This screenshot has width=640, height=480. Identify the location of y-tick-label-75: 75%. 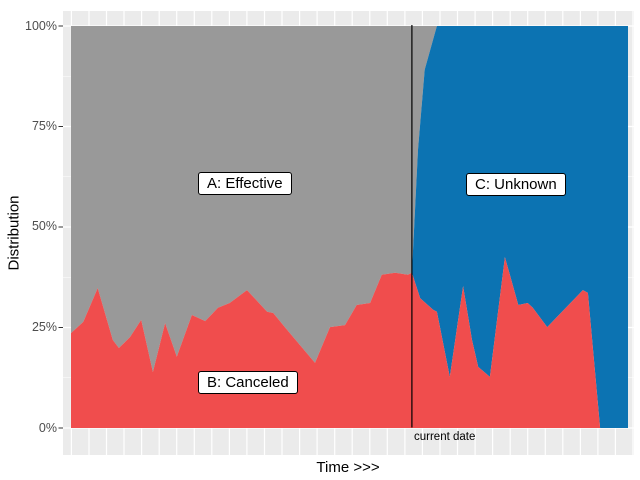
(44, 126).